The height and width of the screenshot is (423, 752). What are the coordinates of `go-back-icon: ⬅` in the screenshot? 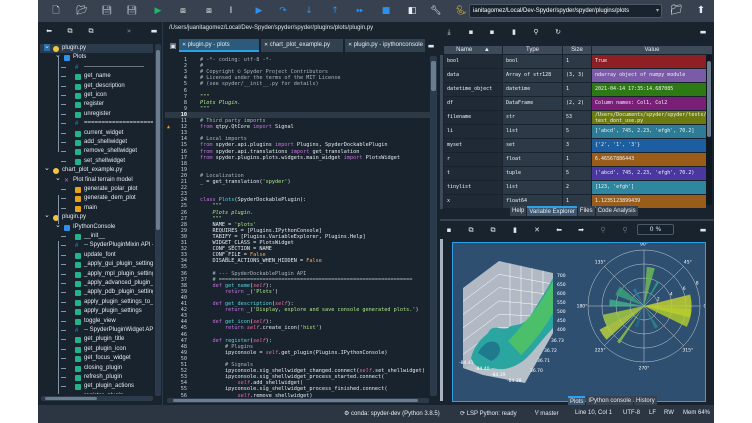 It's located at (49, 31).